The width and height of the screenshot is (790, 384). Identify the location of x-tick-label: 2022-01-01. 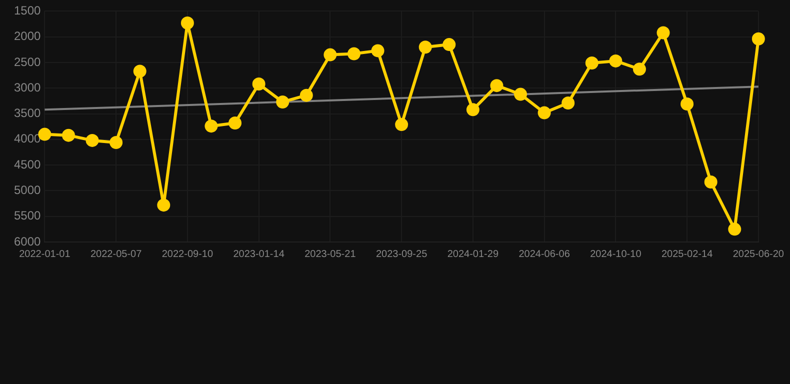
(45, 254).